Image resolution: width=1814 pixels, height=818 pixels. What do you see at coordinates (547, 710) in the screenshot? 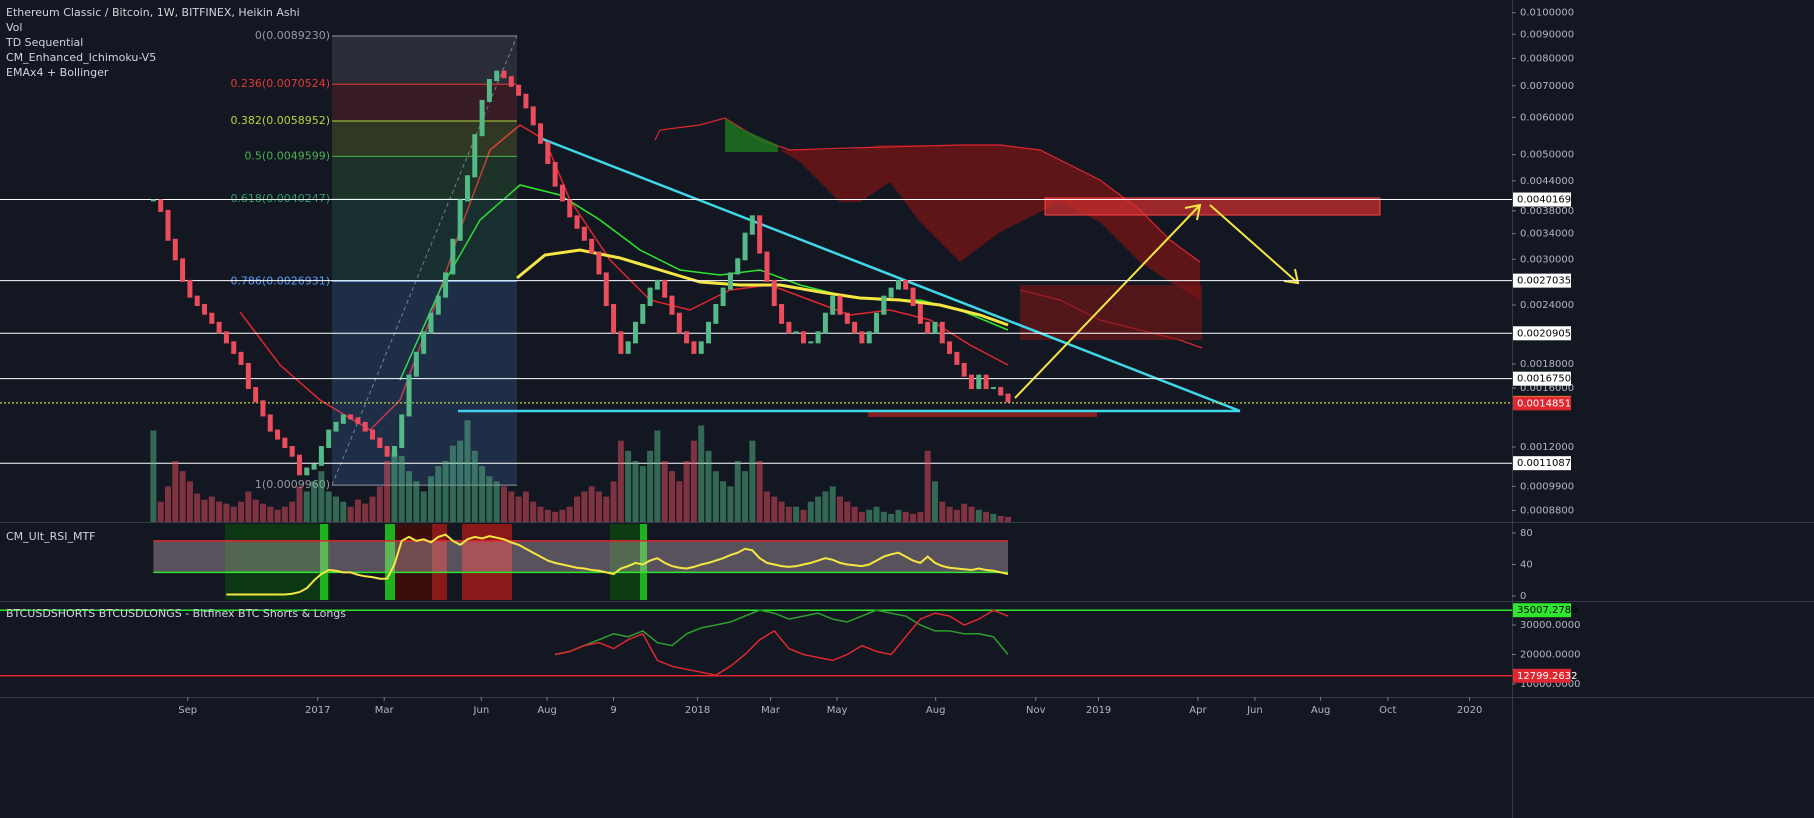
I see `x-tick-label: Aug` at bounding box center [547, 710].